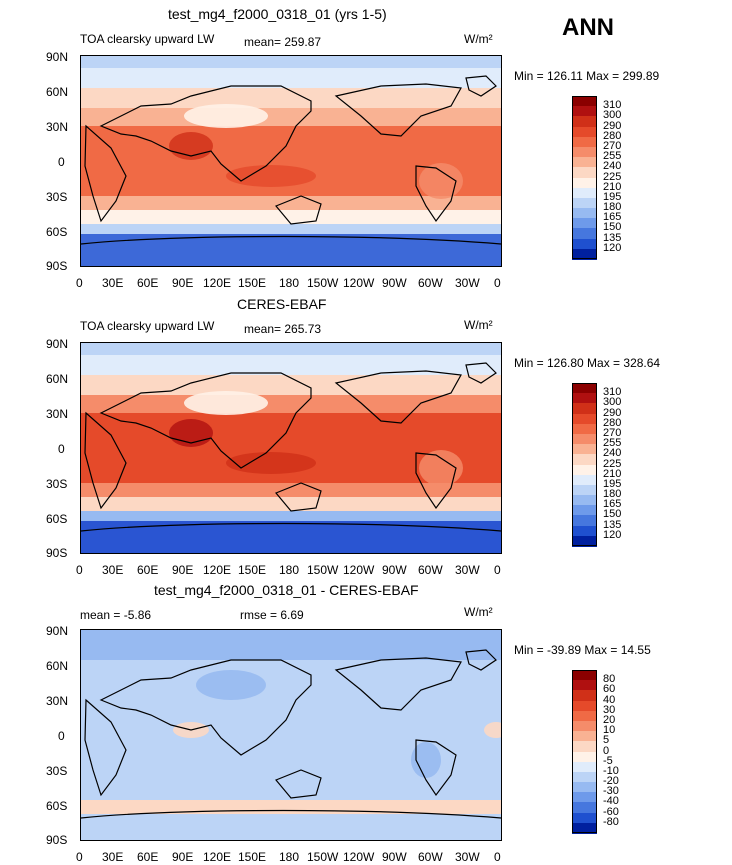  Describe the element at coordinates (609, 709) in the screenshot. I see `colorbar-tick-label: 30` at that location.